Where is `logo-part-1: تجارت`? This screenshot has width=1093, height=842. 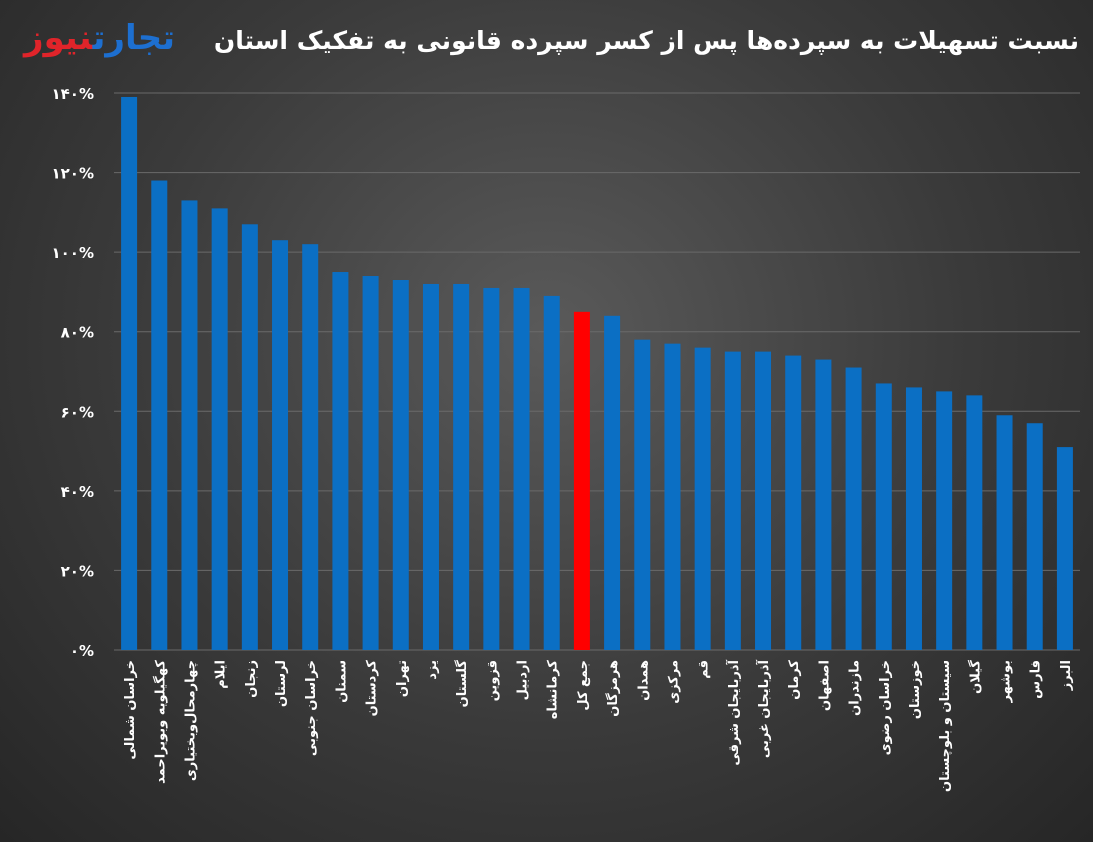
logo-part-1: تجارت is located at coordinates (134, 38).